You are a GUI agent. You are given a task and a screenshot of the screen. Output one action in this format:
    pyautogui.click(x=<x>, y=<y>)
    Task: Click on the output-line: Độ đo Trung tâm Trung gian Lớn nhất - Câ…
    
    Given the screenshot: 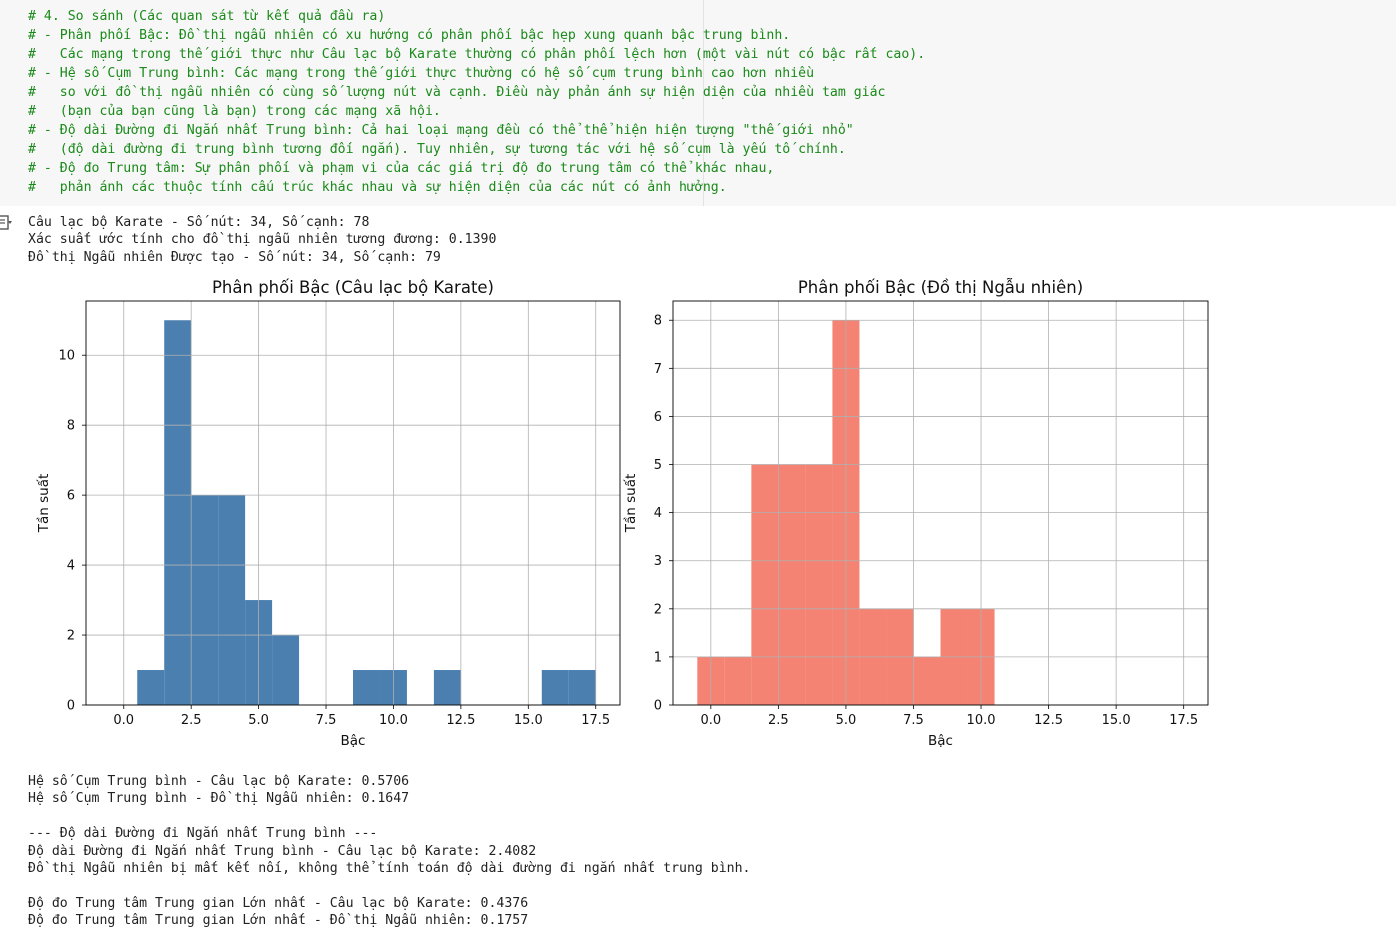 What is the action you would take?
    pyautogui.click(x=278, y=903)
    